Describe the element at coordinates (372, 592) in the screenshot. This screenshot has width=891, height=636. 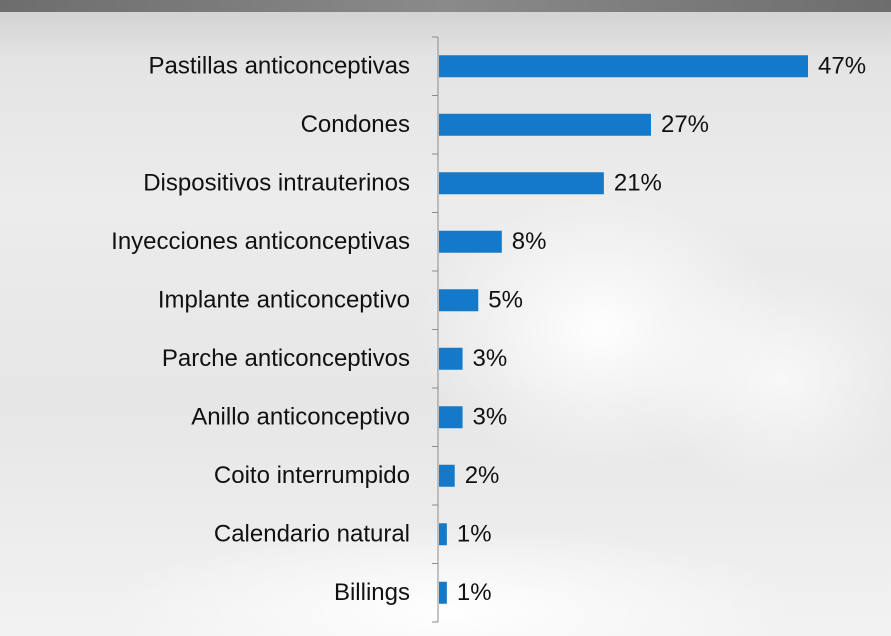
I see `category-label: Billings` at that location.